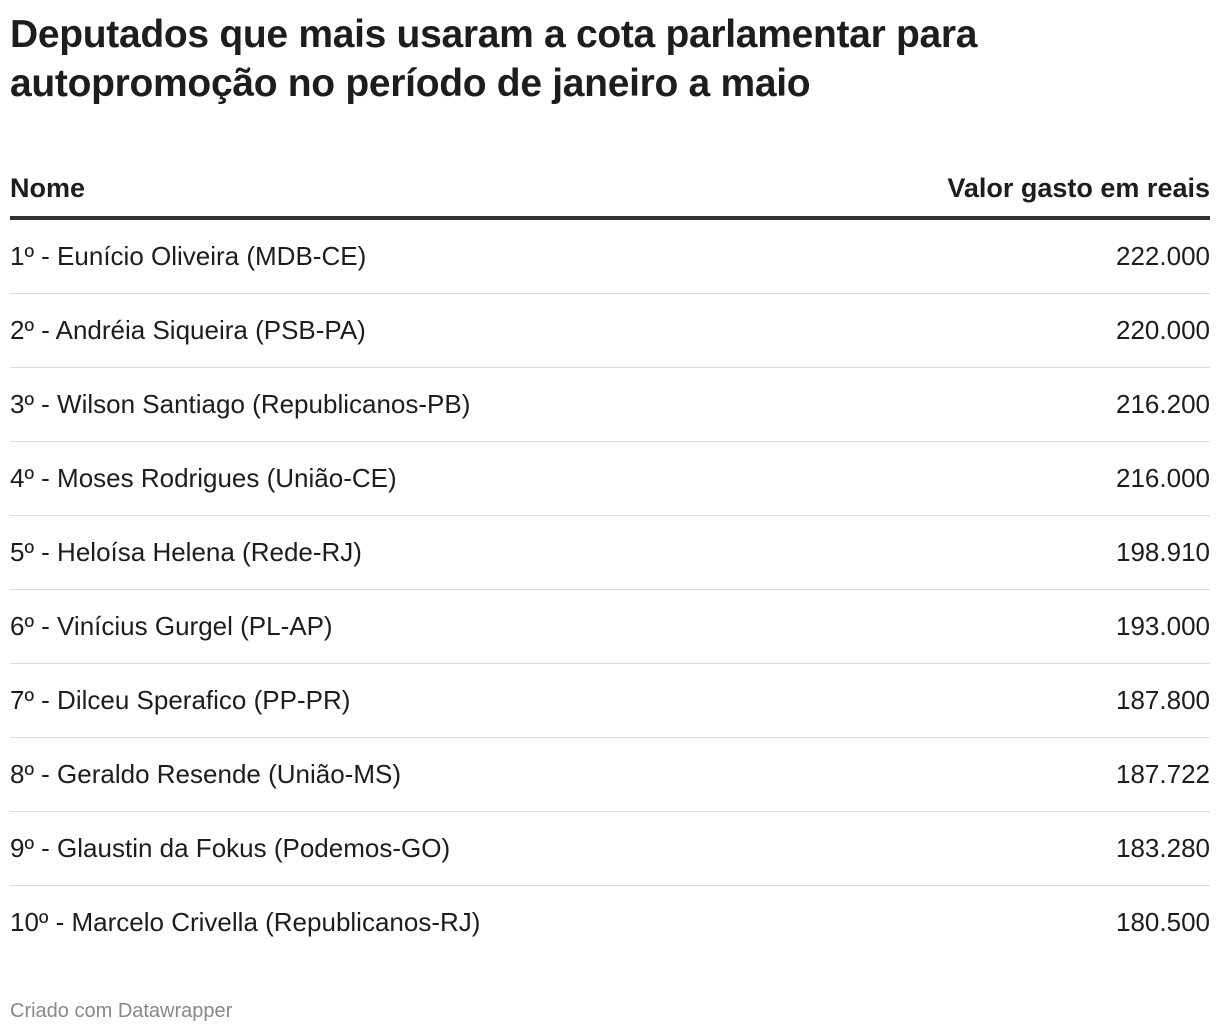 The width and height of the screenshot is (1220, 1036). What do you see at coordinates (395, 552) in the screenshot?
I see `deputy-name: 5º - Heloísa Helena (Rede-RJ)` at bounding box center [395, 552].